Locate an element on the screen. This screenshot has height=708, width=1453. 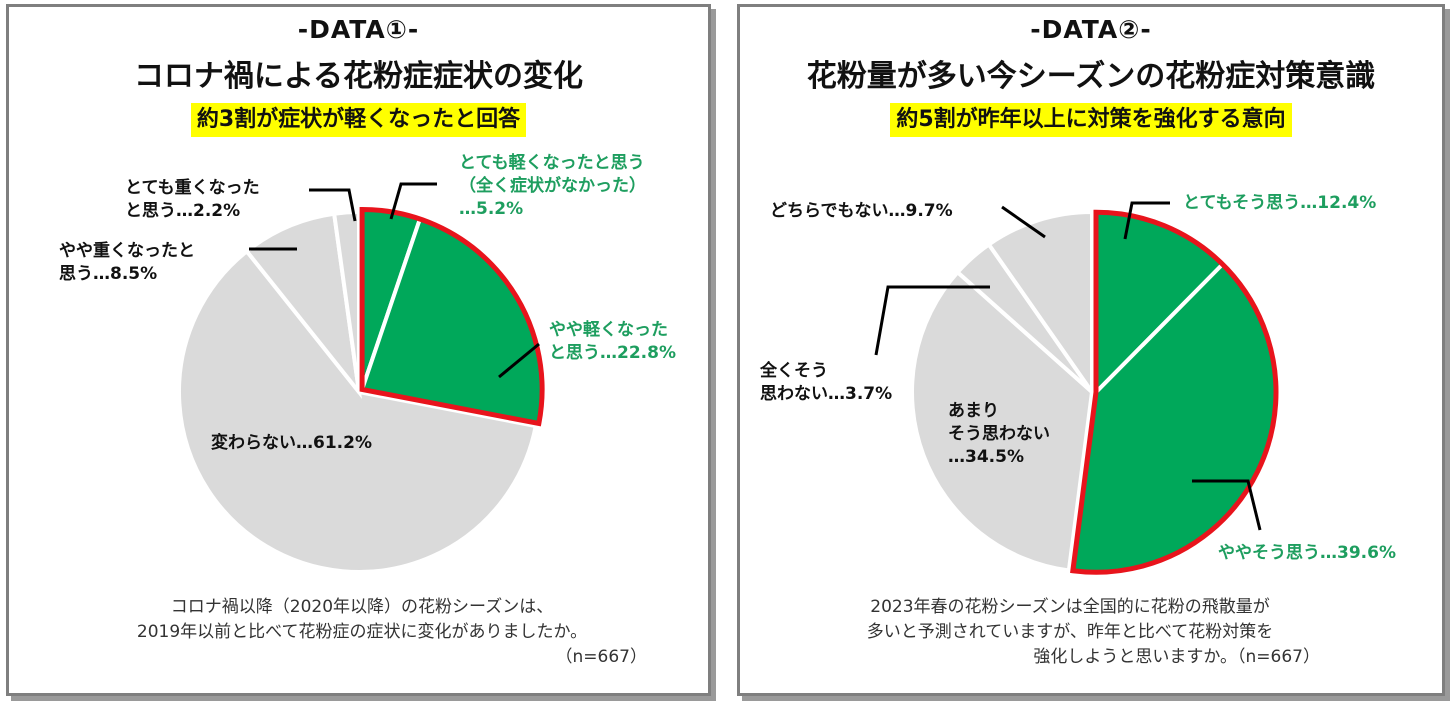
chart-1-label-slice-3: やや重くなったと 思う…8.5% is located at coordinates (127, 262).